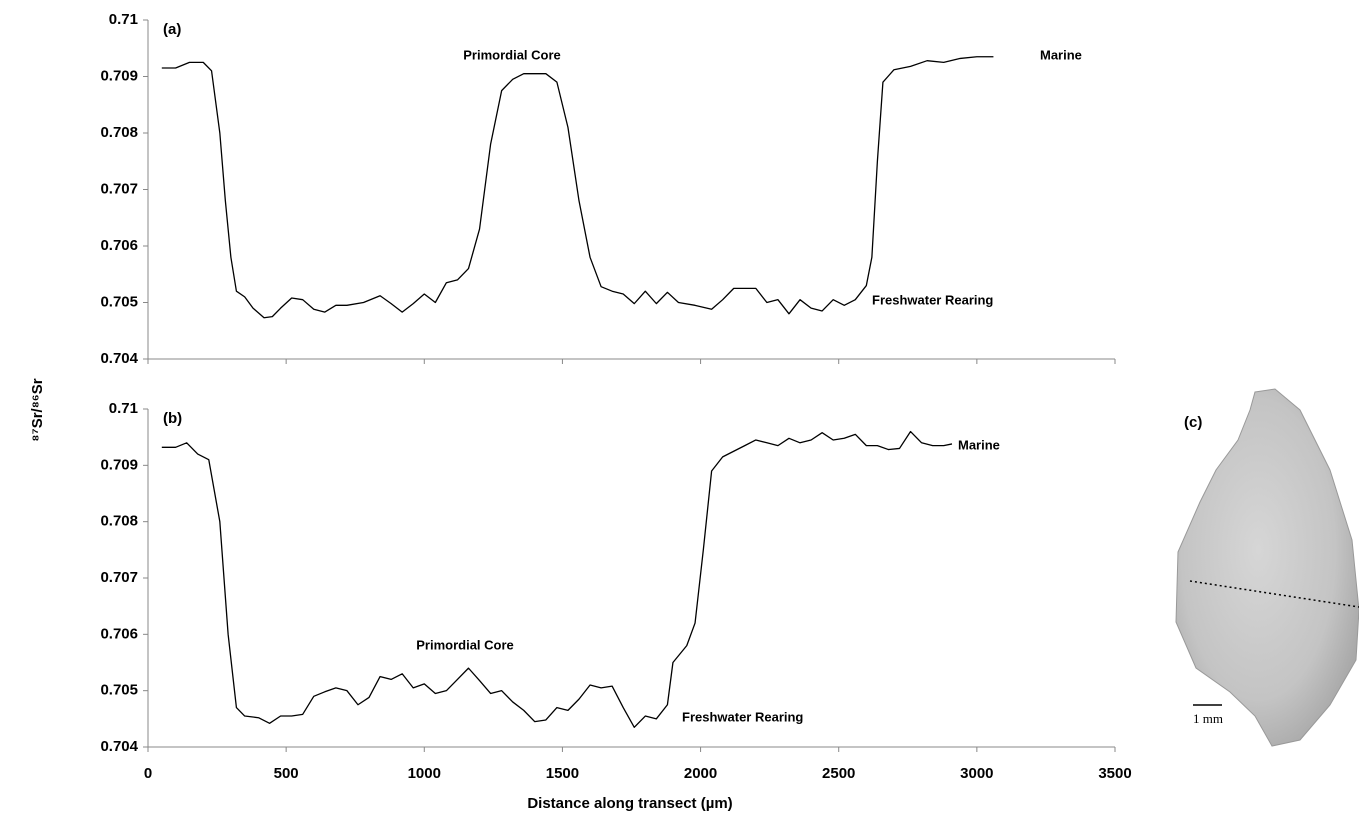 The width and height of the screenshot is (1359, 825). I want to click on otolith, so click(1267, 567).